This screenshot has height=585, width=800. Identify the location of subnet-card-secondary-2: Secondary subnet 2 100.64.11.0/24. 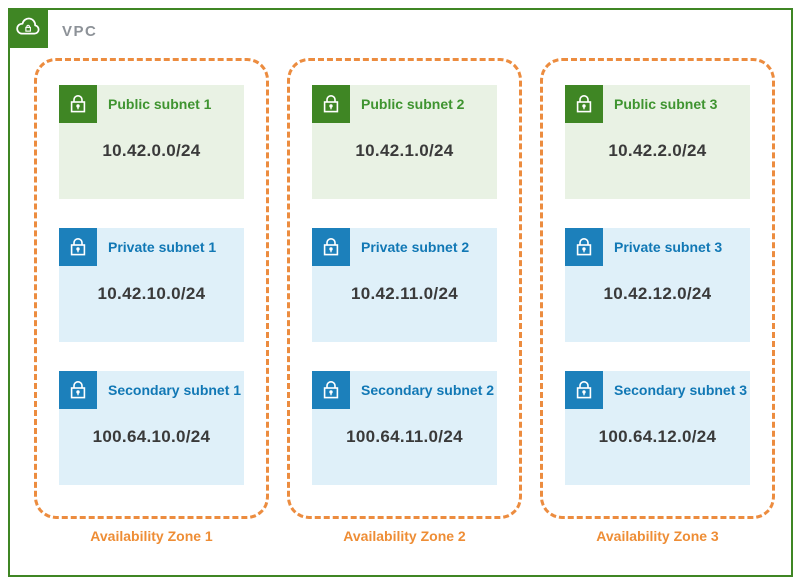
(404, 428).